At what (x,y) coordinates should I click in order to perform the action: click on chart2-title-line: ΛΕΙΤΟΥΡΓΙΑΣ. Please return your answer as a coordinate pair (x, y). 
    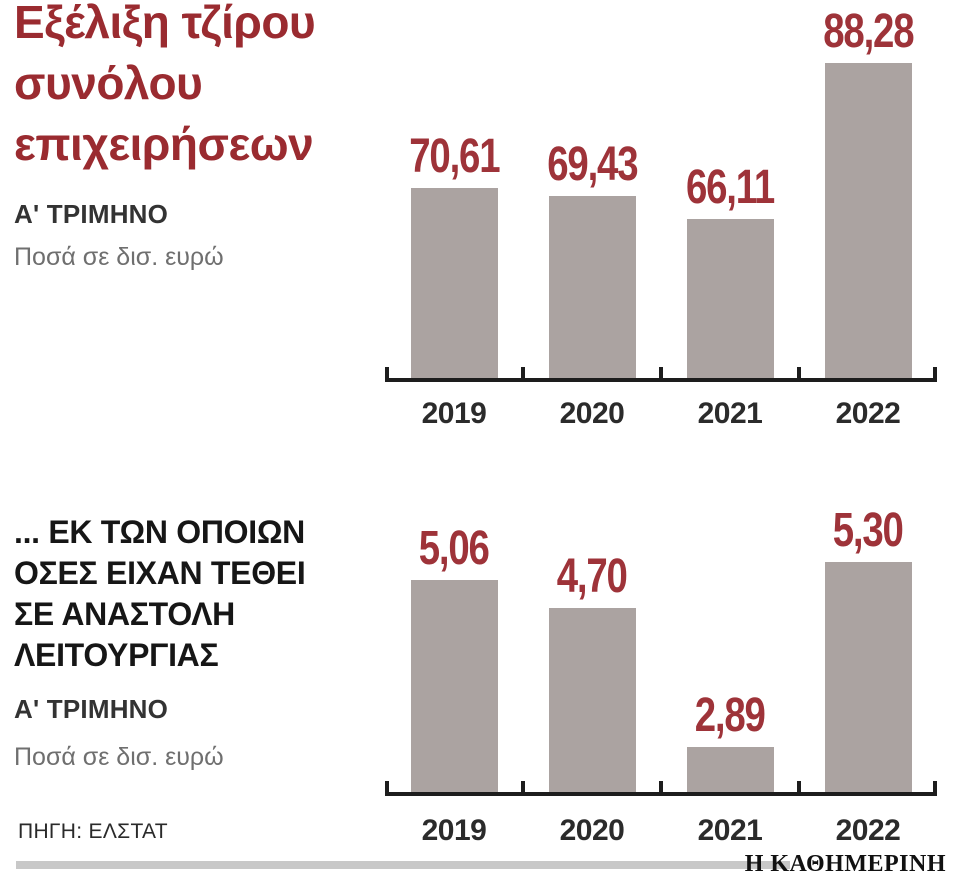
    Looking at the image, I should click on (116, 655).